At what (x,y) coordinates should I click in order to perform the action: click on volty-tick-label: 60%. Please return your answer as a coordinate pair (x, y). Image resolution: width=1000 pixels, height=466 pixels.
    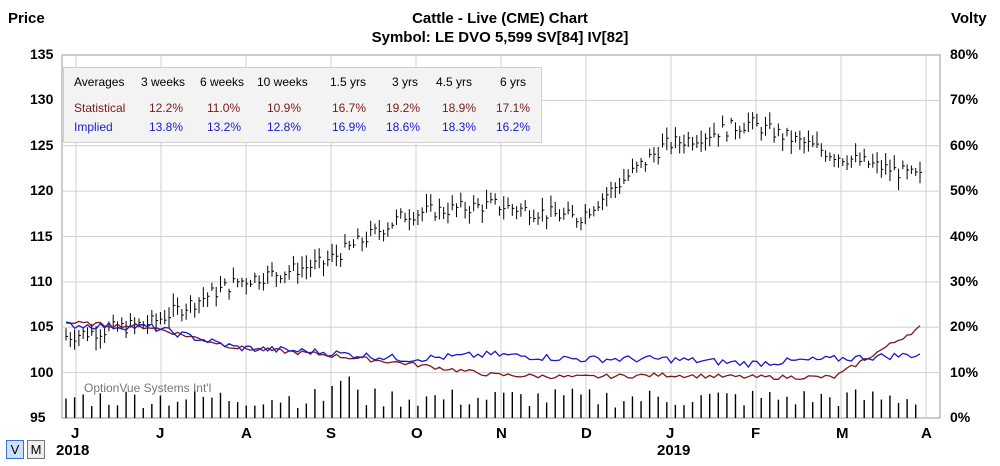
    Looking at the image, I should click on (964, 144).